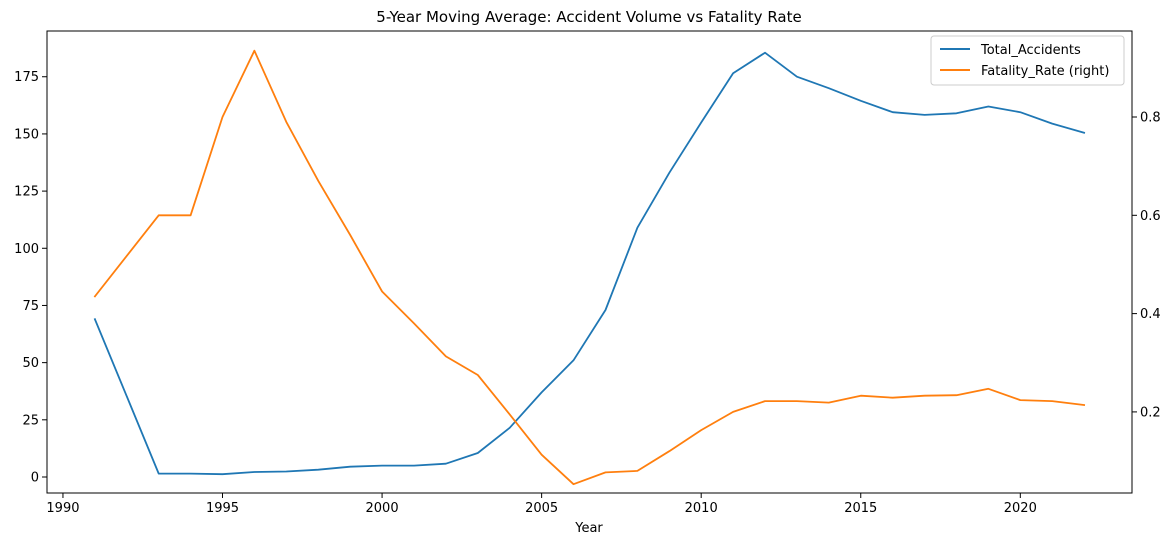 This screenshot has width=1173, height=545. Describe the element at coordinates (1150, 412) in the screenshot. I see `y2-tick-label: 0.2` at that location.